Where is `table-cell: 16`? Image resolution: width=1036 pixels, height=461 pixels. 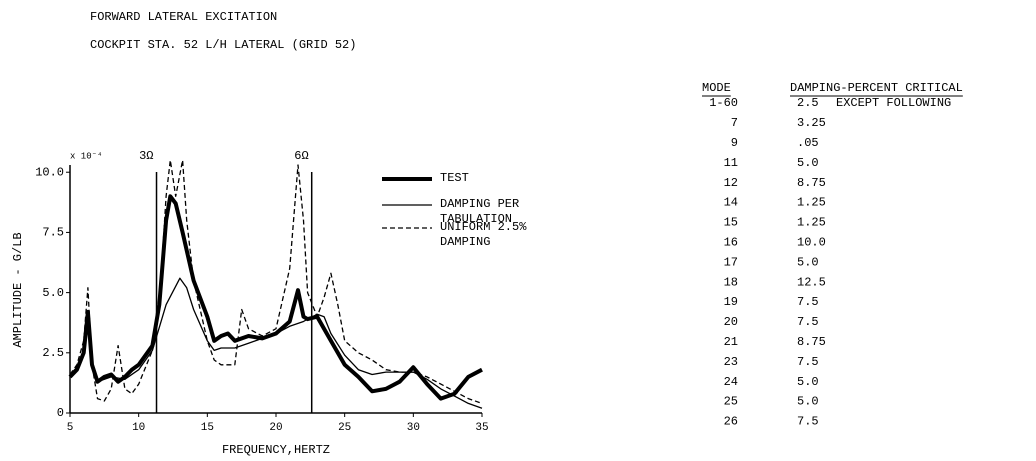 table-cell: 16 is located at coordinates (731, 242).